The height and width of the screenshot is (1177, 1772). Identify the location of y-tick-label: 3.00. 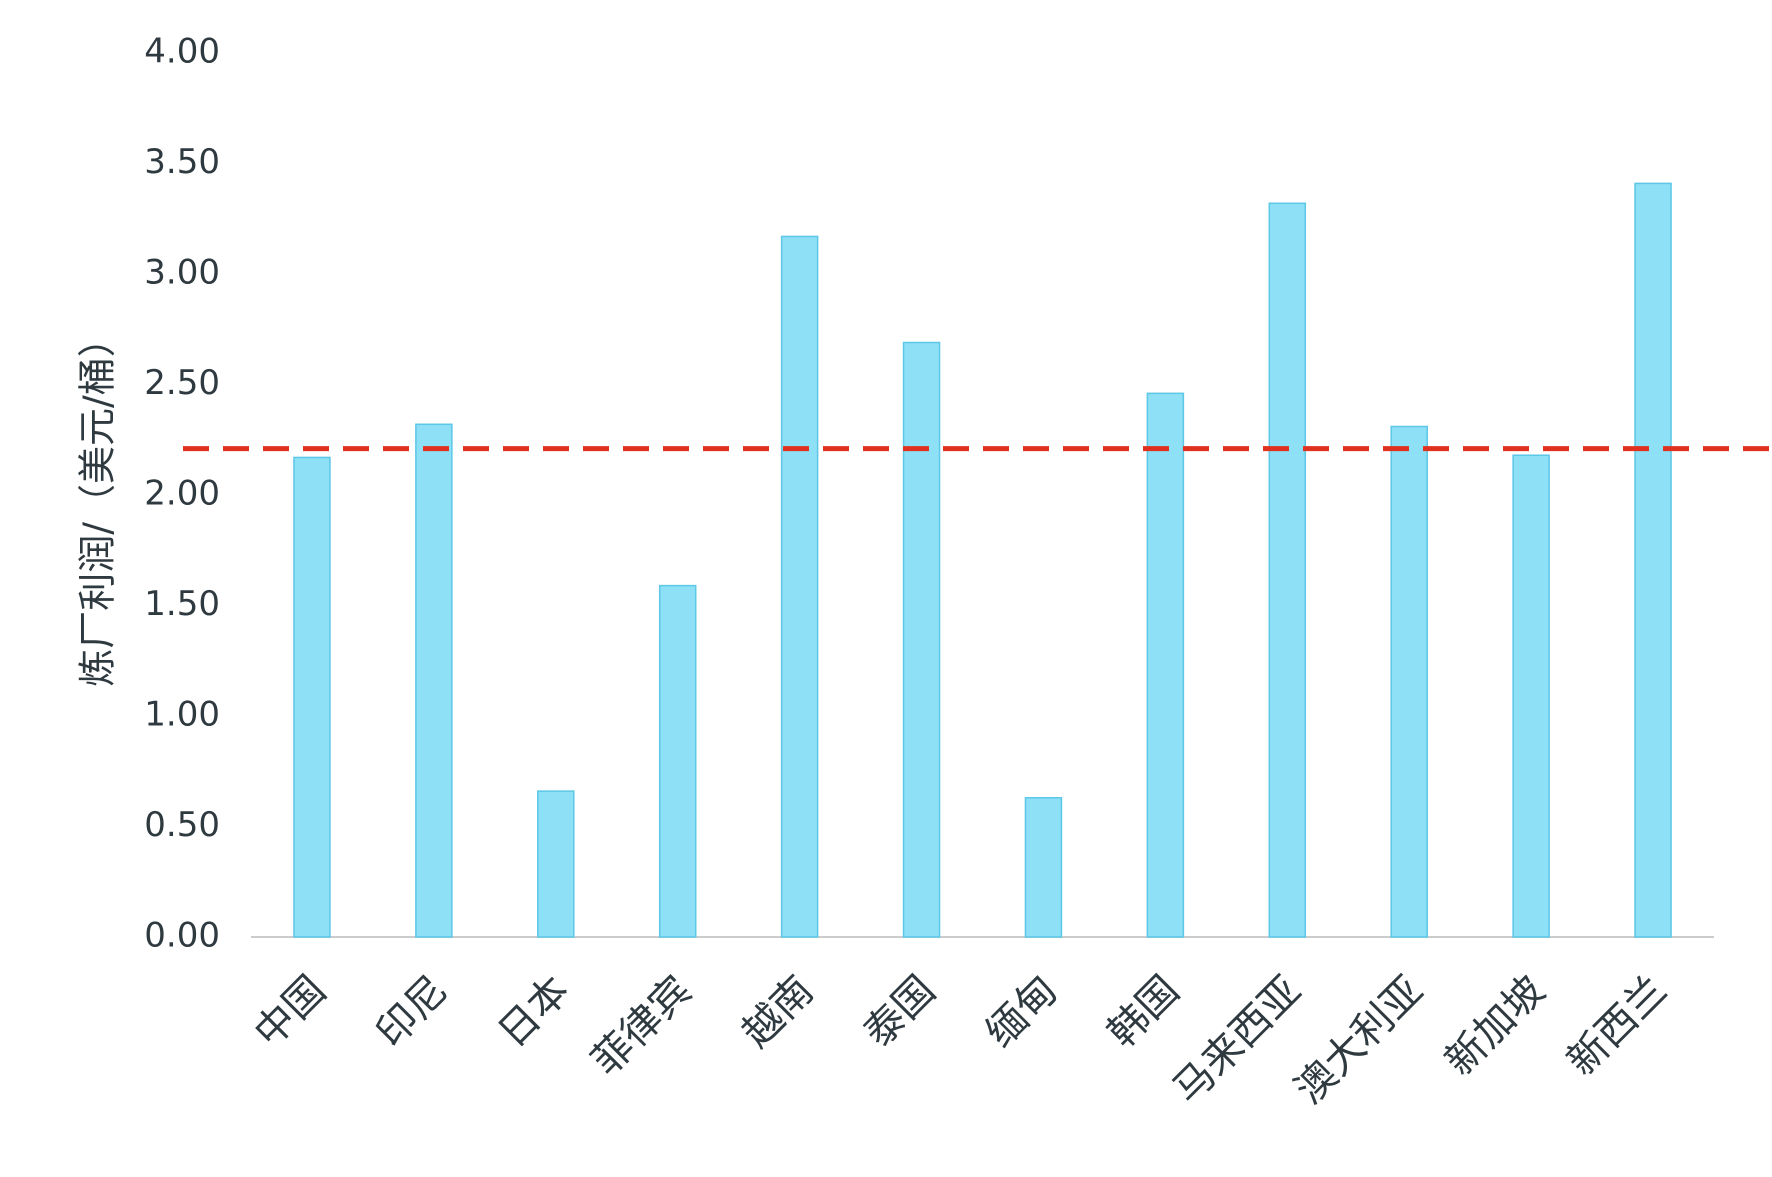
(182, 273).